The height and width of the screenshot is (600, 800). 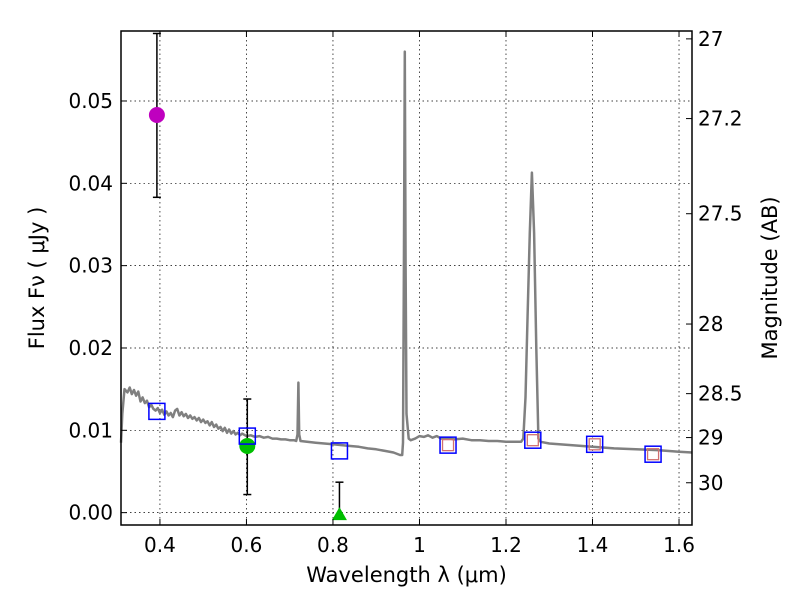 What do you see at coordinates (339, 514) in the screenshot?
I see `upper-limit-point` at bounding box center [339, 514].